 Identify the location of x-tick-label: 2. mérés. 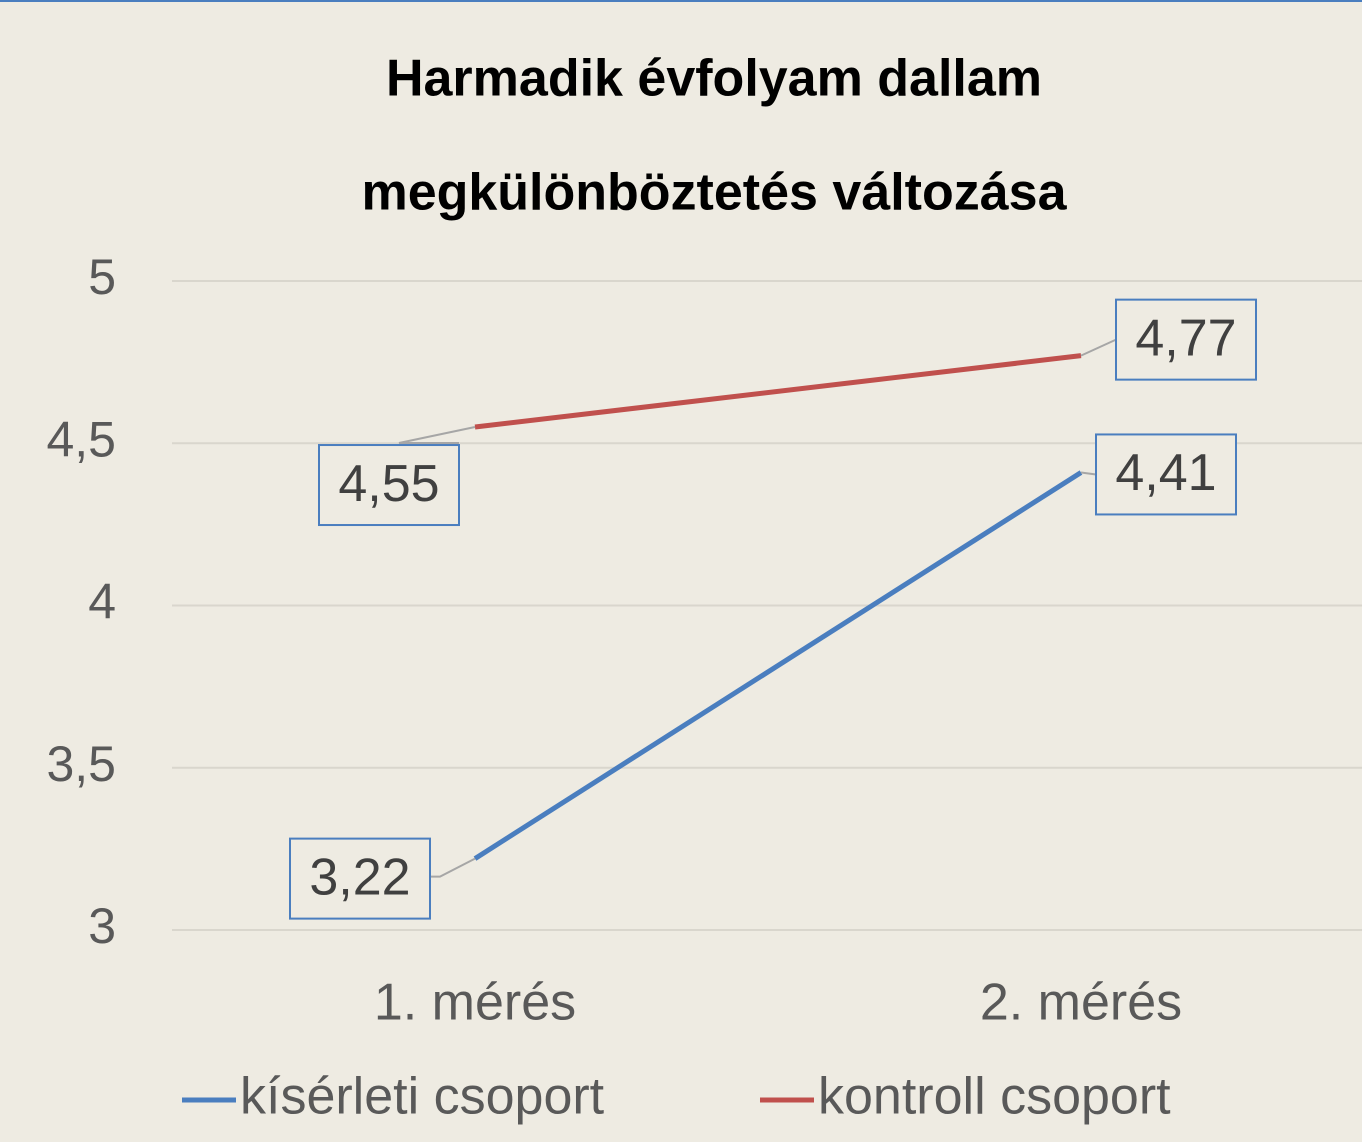
(1081, 1003).